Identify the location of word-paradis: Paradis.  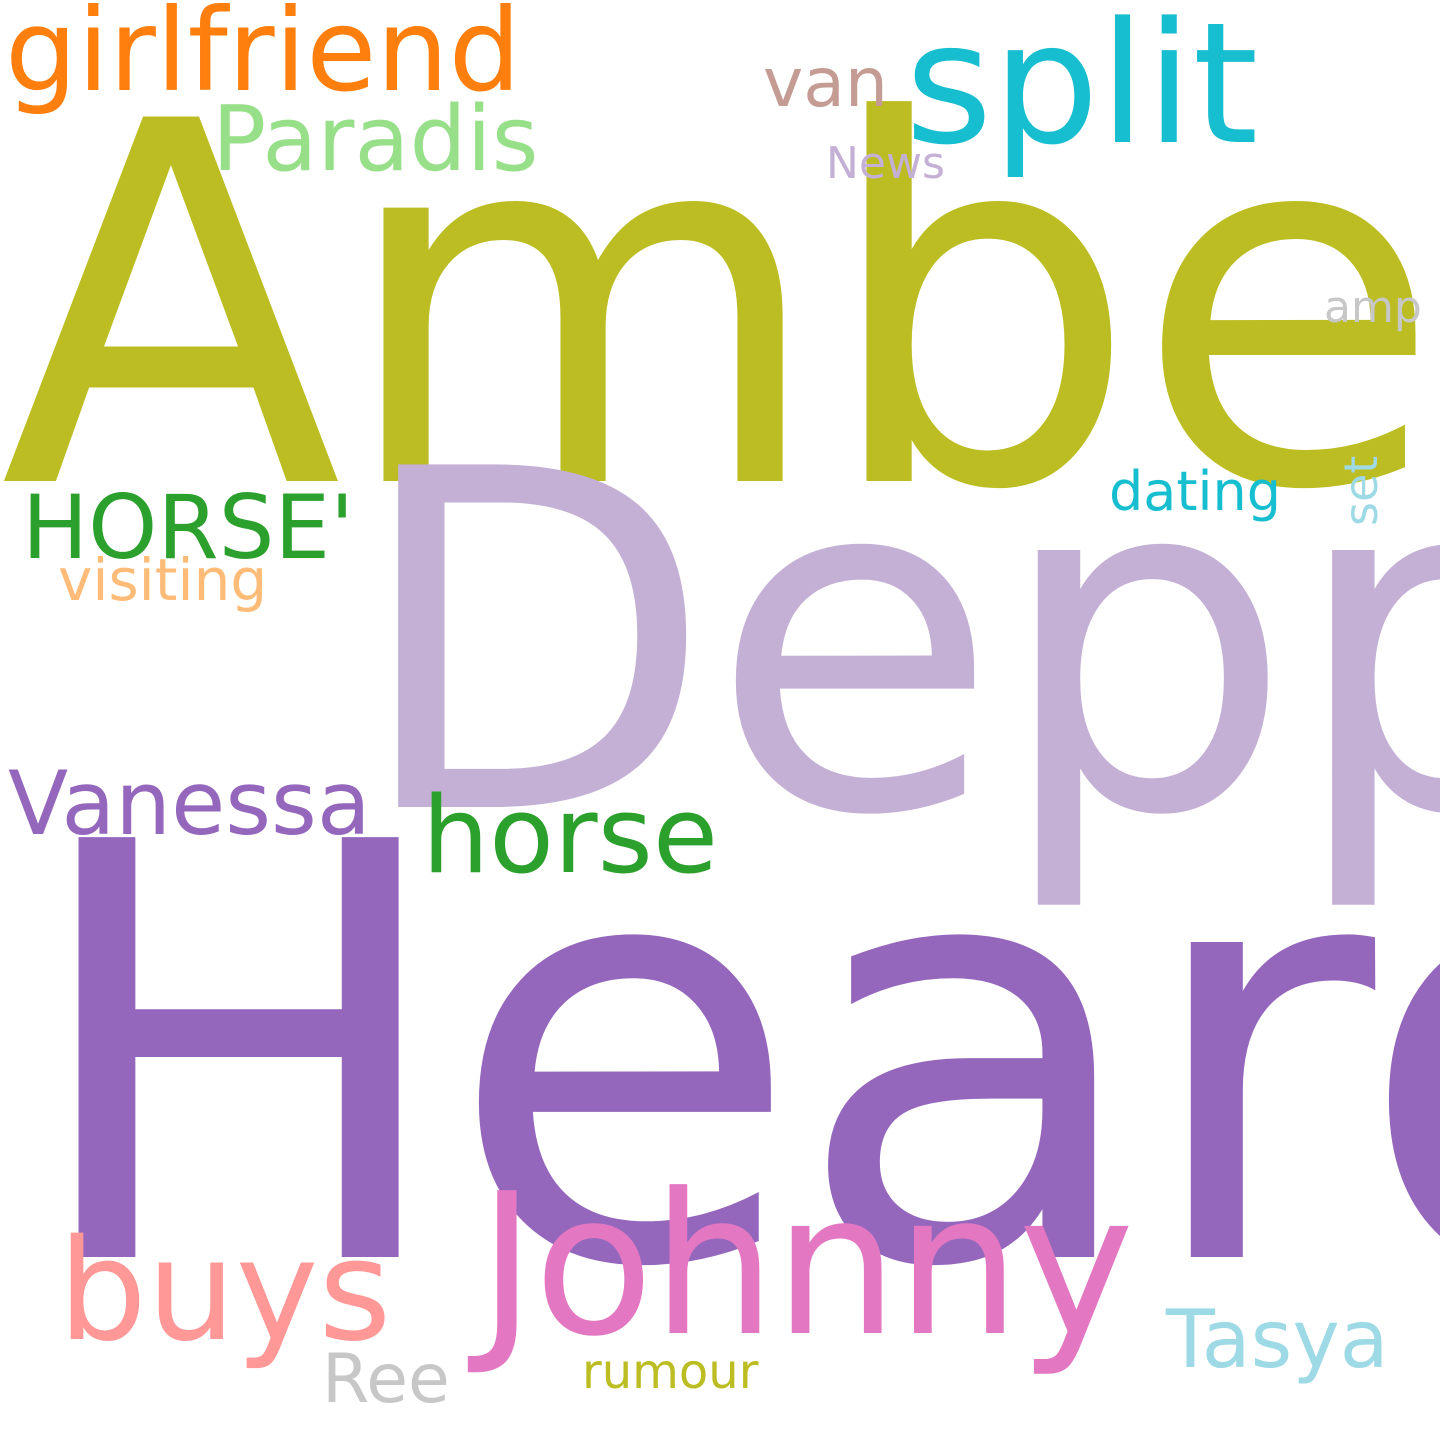
(375, 139).